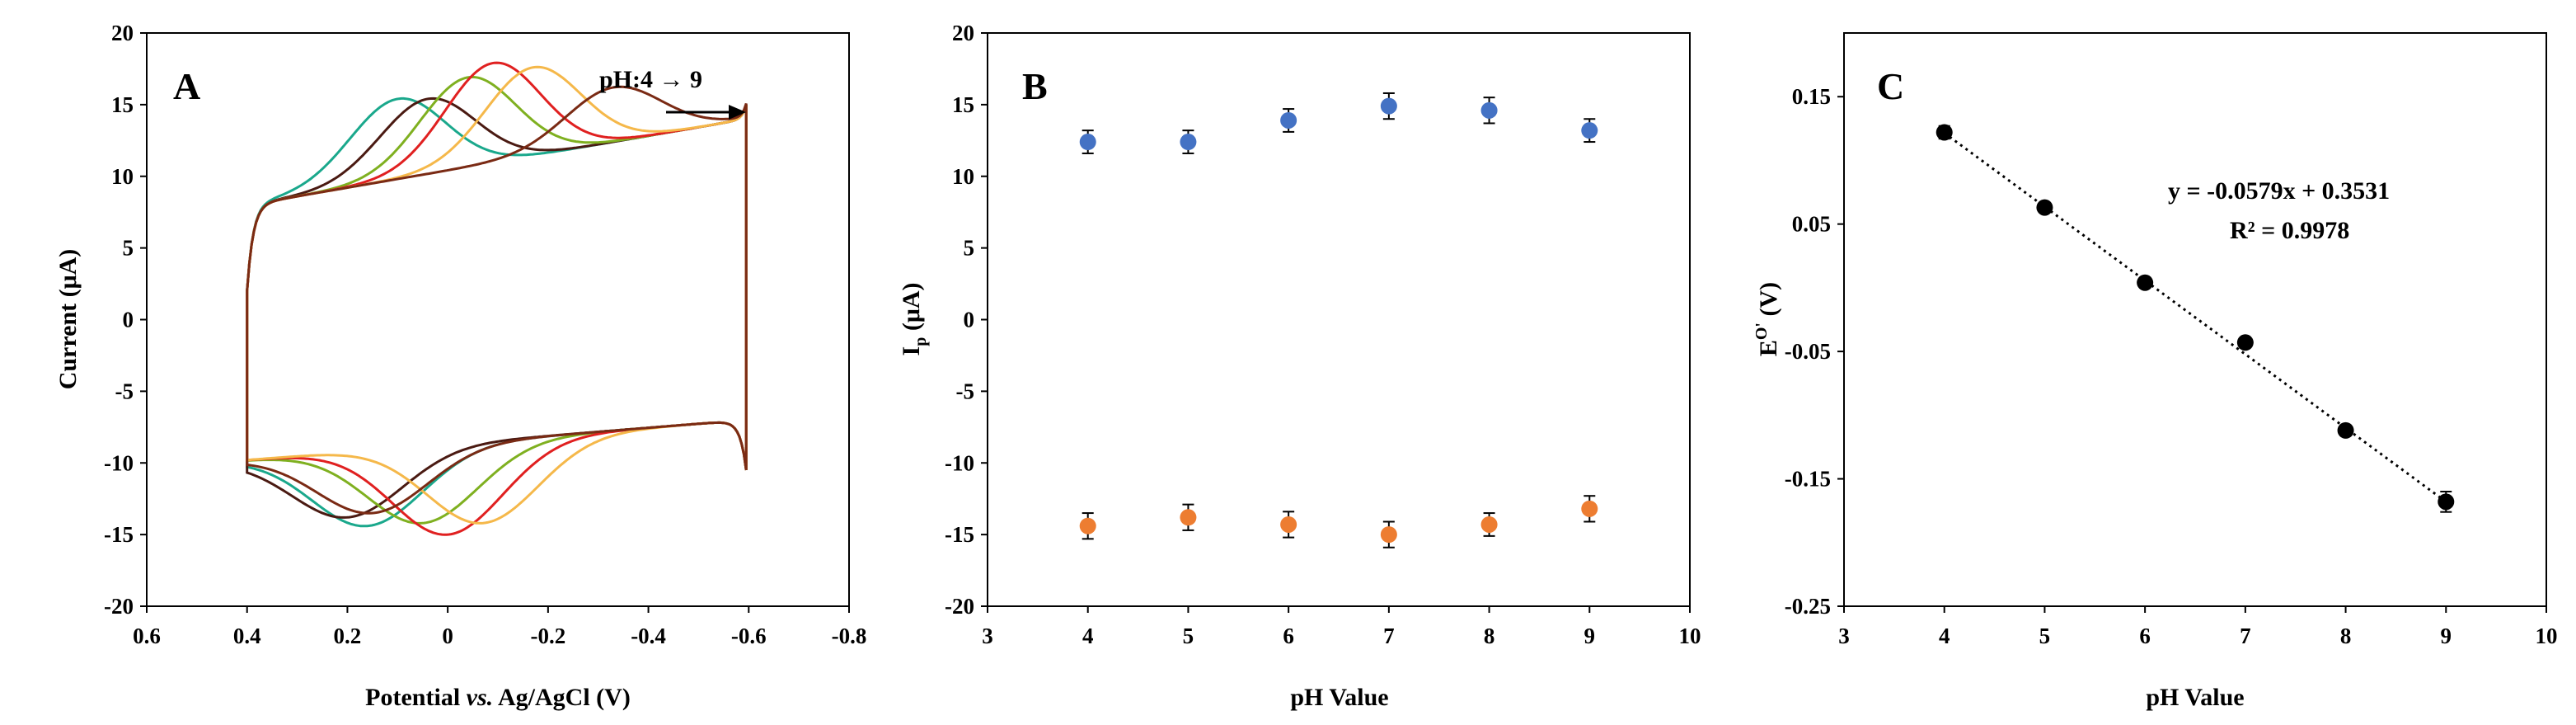  Describe the element at coordinates (1590, 636) in the screenshot. I see `panel-b-xtick-label: 9` at that location.